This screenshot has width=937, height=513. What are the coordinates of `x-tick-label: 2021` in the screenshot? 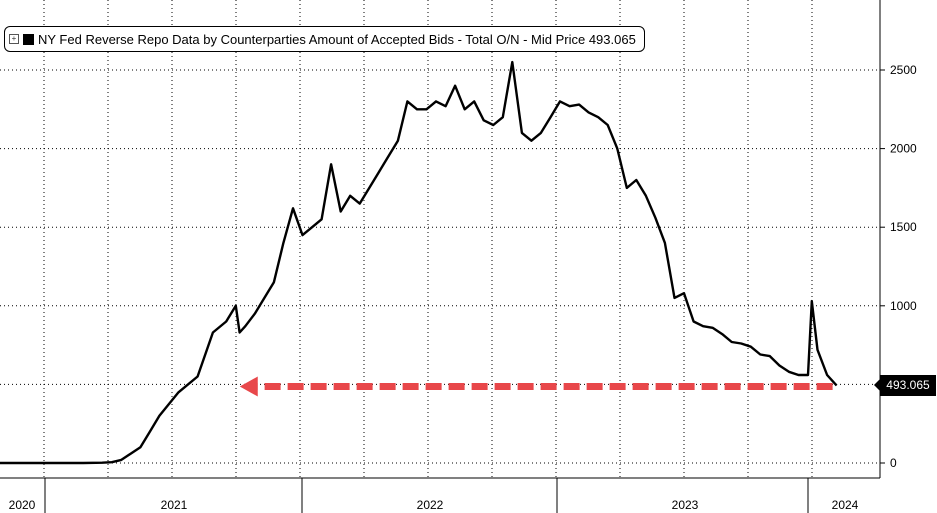 It's located at (174, 505).